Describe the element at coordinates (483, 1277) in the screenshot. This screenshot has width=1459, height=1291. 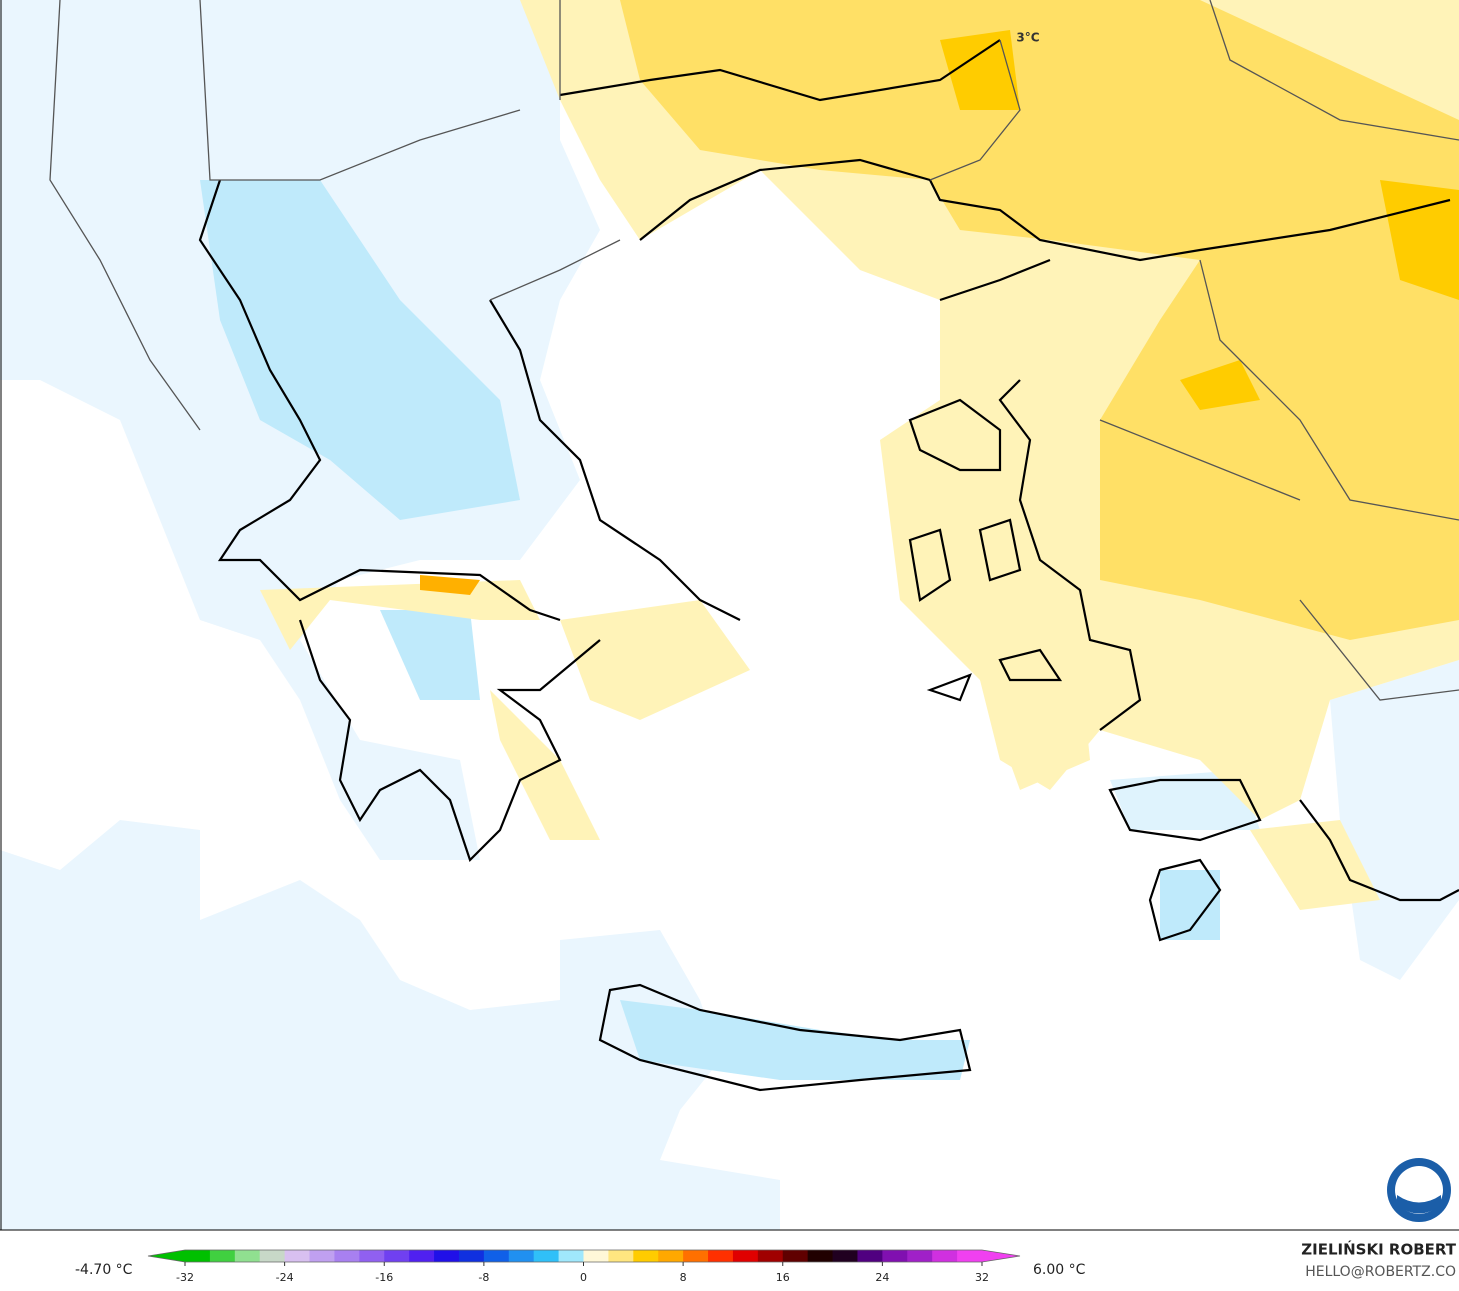
I see `colorbar-tick-label: -8` at that location.